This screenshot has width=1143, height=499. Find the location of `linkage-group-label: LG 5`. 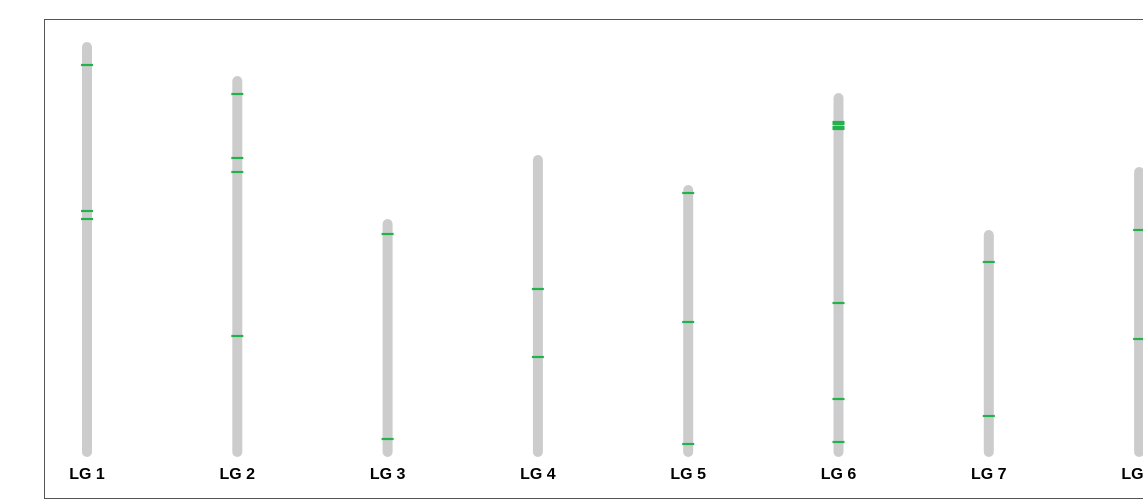

linkage-group-label: LG 5 is located at coordinates (688, 474).